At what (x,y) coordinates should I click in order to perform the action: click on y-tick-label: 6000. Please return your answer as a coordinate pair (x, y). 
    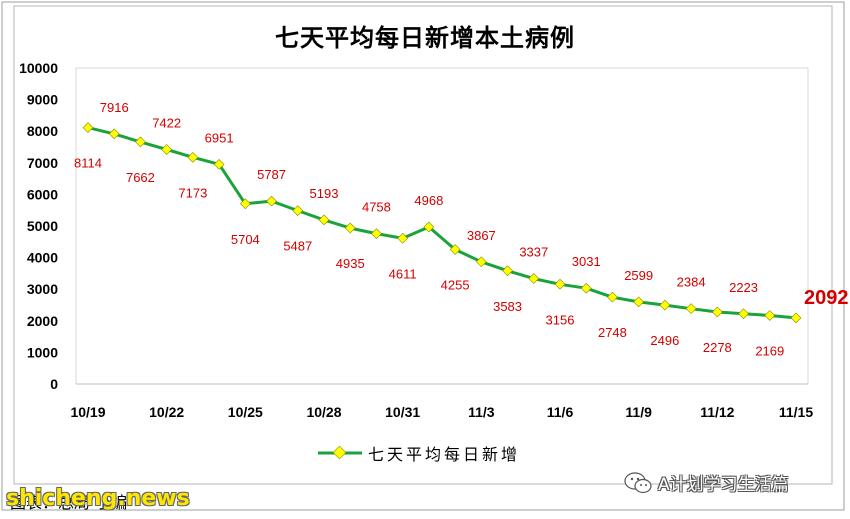
    Looking at the image, I should click on (42, 194).